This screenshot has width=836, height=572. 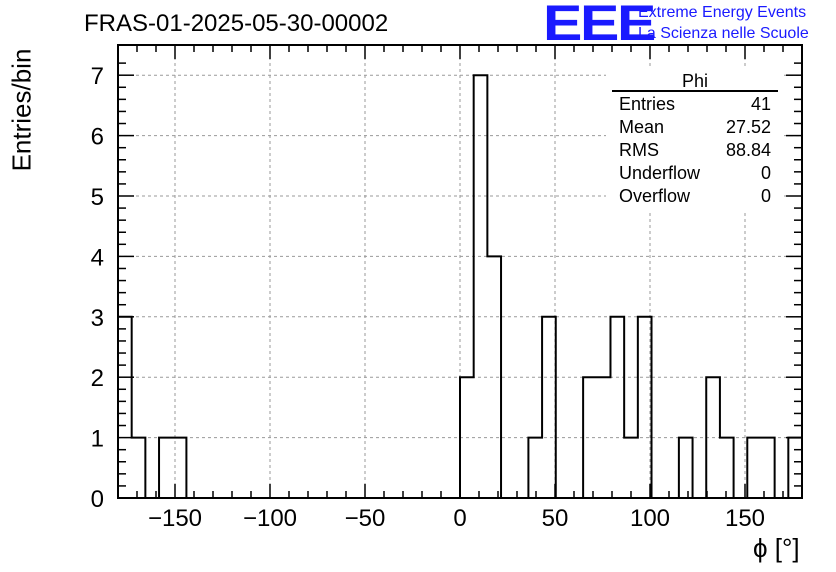 I want to click on x-axis-label: ϕ [°], so click(x=776, y=548).